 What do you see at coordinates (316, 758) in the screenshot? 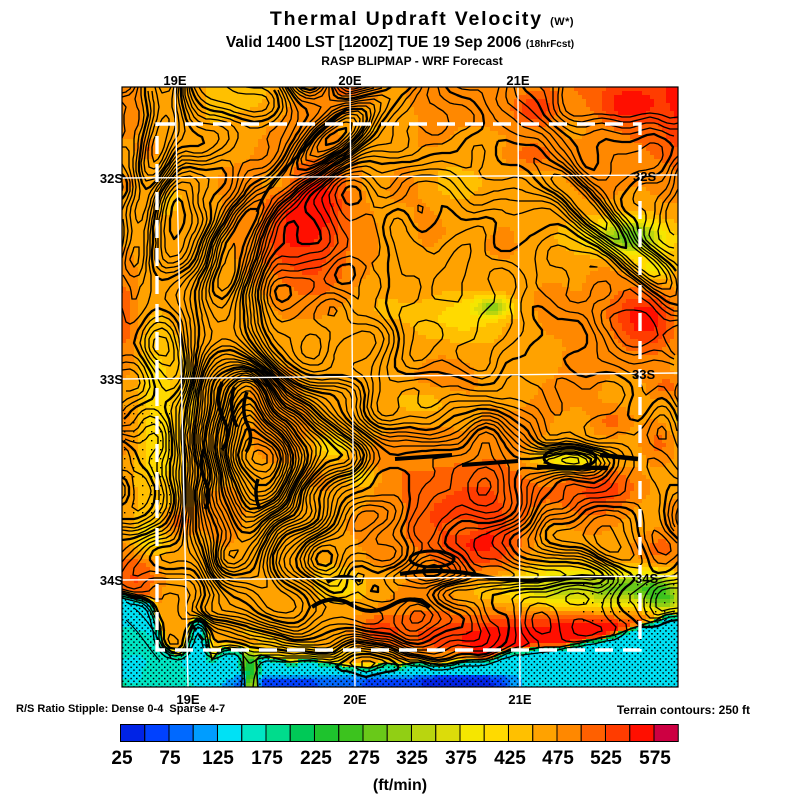
I see `svg-text: 225` at bounding box center [316, 758].